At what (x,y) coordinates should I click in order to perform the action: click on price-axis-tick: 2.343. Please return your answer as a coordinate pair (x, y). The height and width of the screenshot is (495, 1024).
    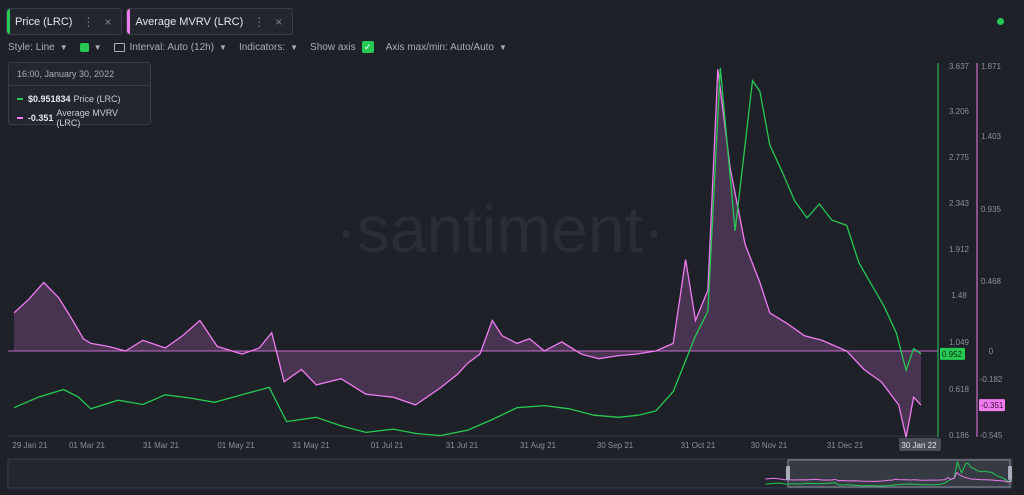
    Looking at the image, I should click on (959, 203).